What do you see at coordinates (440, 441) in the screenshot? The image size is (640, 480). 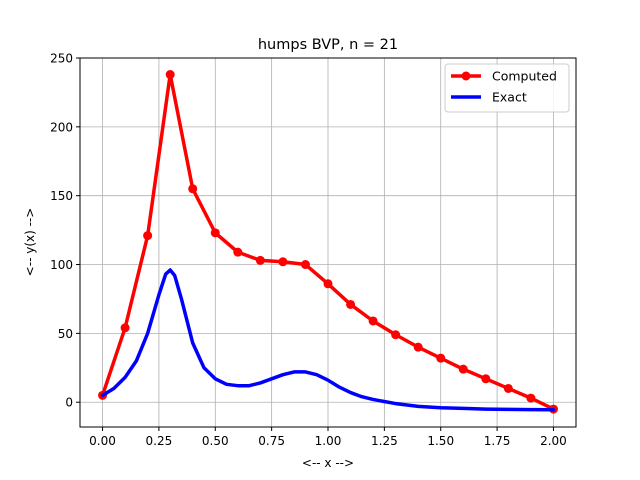 I see `x-tick-label: 1.50` at bounding box center [440, 441].